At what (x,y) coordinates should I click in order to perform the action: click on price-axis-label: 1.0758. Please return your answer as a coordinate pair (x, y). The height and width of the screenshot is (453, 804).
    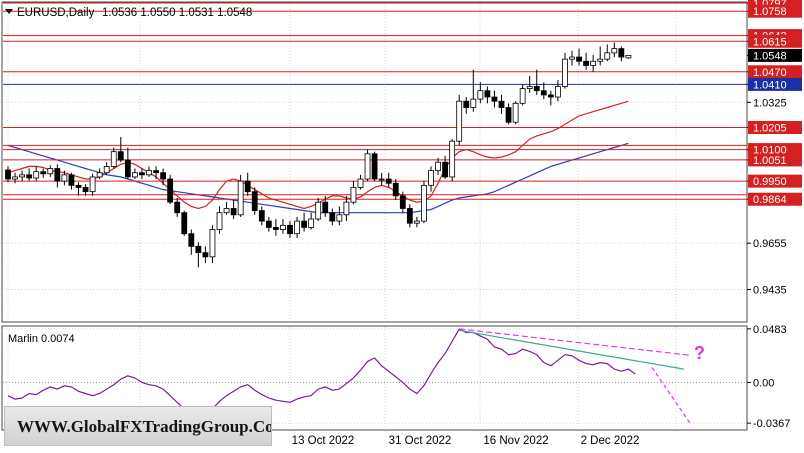
    Looking at the image, I should click on (770, 12).